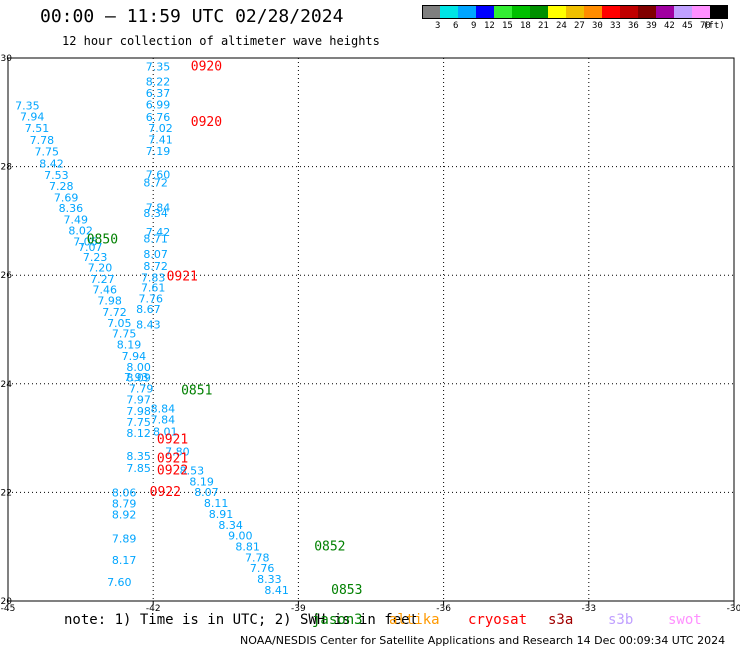 The height and width of the screenshot is (650, 740). I want to click on wave-height-label: 7.07, so click(90, 247).